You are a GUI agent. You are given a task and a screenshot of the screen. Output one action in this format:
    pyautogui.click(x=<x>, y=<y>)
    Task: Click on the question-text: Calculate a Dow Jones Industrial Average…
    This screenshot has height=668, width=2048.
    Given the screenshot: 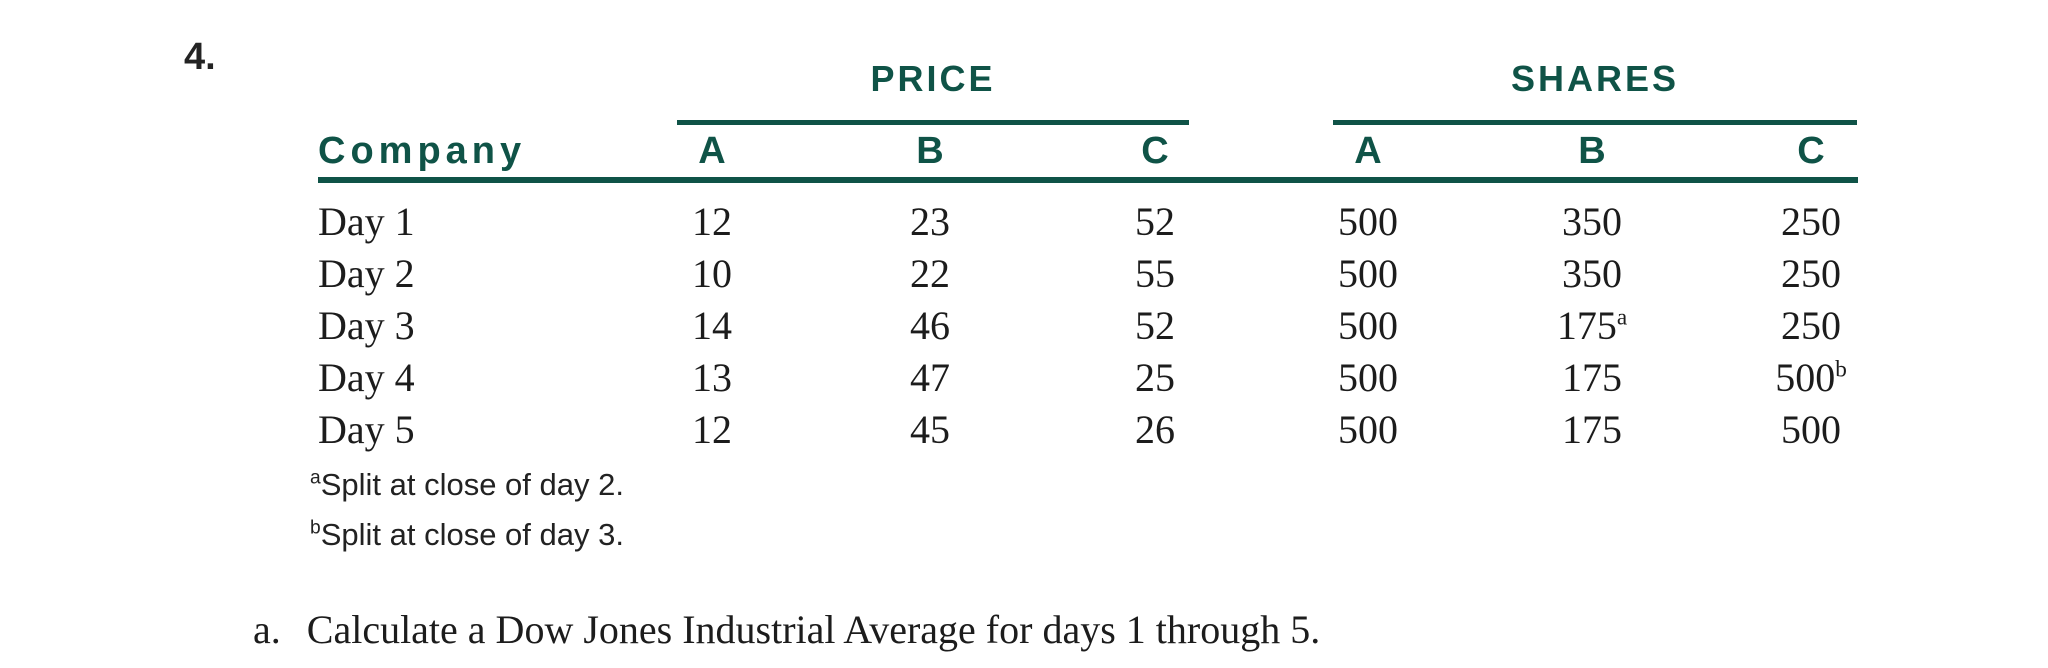 What is the action you would take?
    pyautogui.click(x=813, y=629)
    